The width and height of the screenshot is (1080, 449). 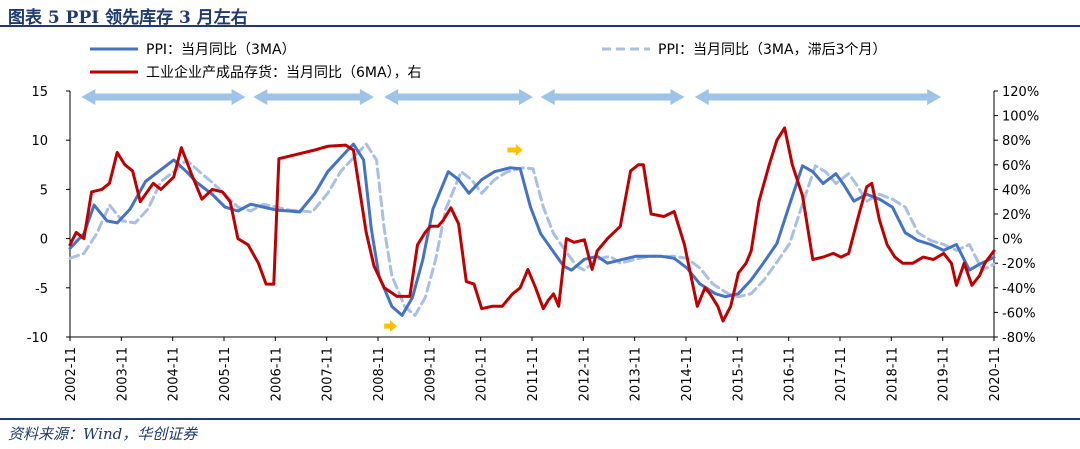 What do you see at coordinates (225, 374) in the screenshot?
I see `x-tick-label: 2005-11` at bounding box center [225, 374].